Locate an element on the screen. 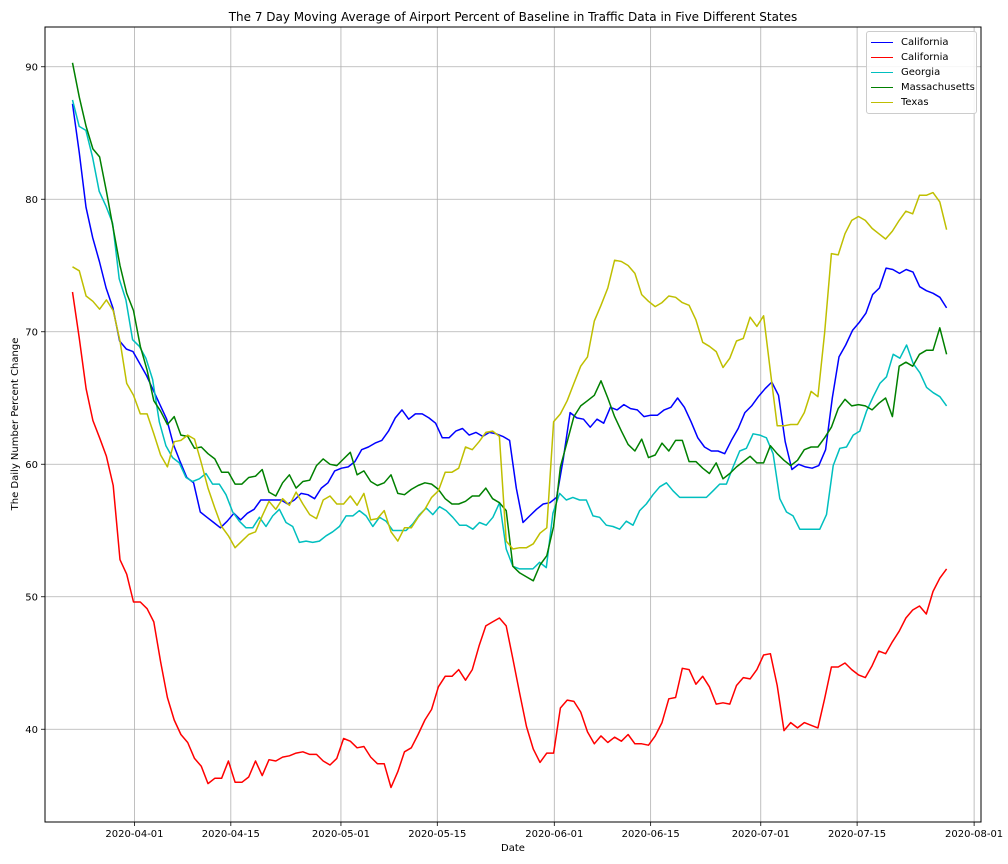 The height and width of the screenshot is (864, 1008). legend-label: Georgia is located at coordinates (921, 72).